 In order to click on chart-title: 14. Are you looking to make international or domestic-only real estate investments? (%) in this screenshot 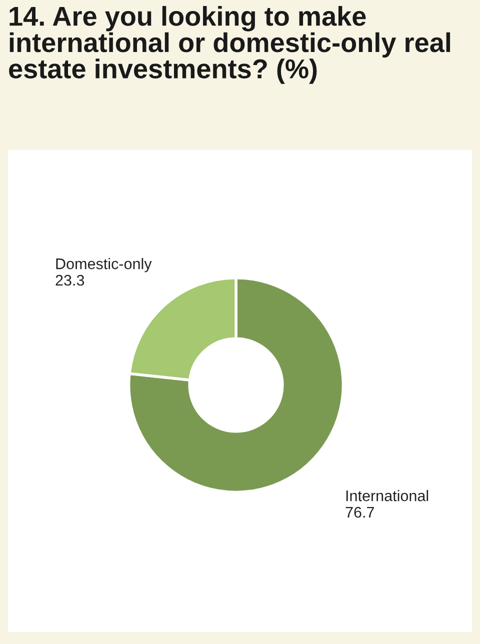, I will do `click(229, 45)`.